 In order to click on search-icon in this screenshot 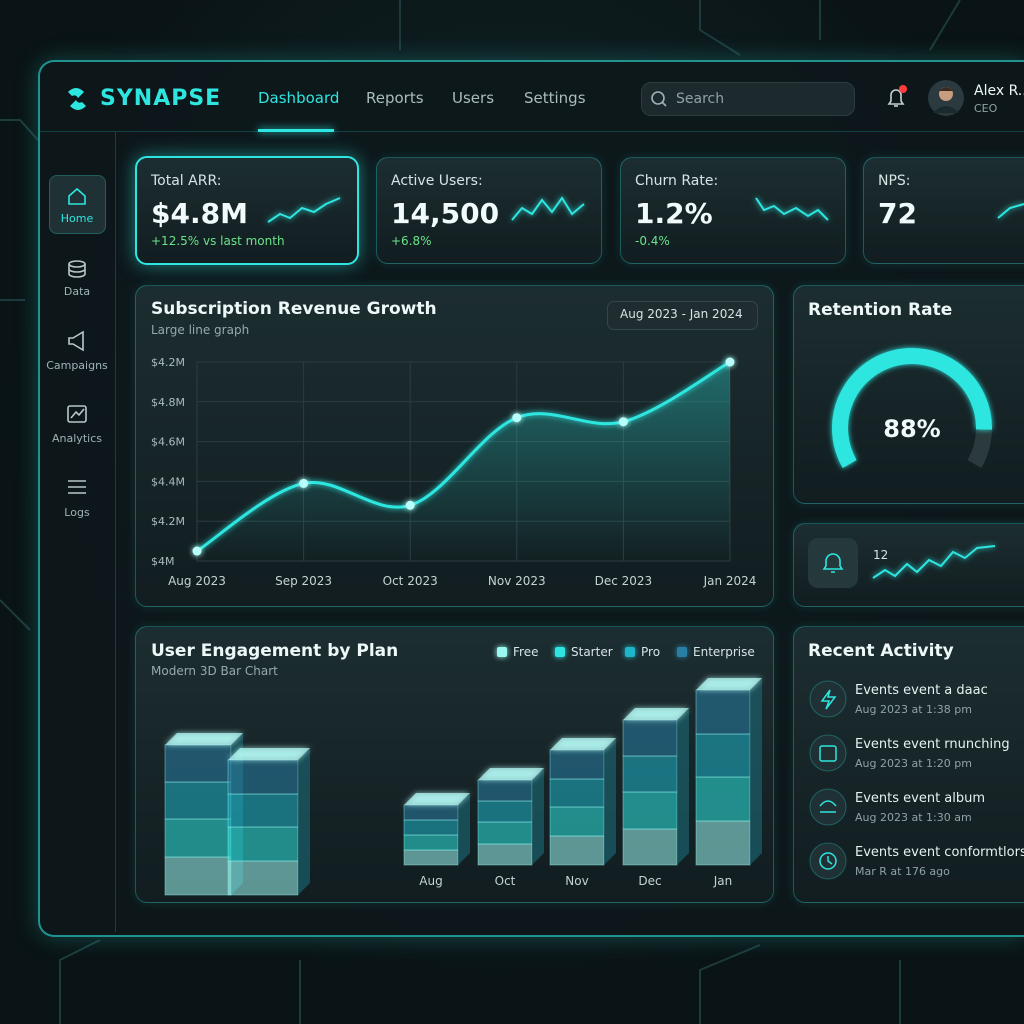, I will do `click(659, 99)`.